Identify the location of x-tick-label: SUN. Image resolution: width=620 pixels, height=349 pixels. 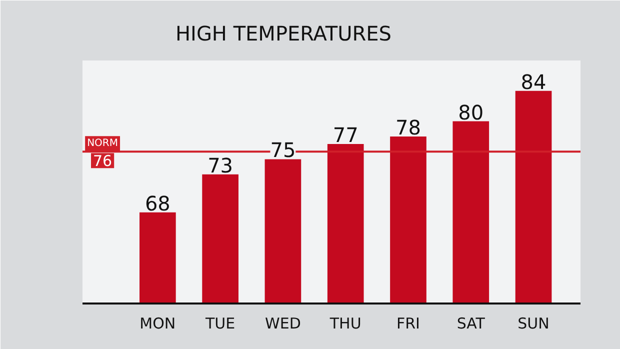
(534, 323).